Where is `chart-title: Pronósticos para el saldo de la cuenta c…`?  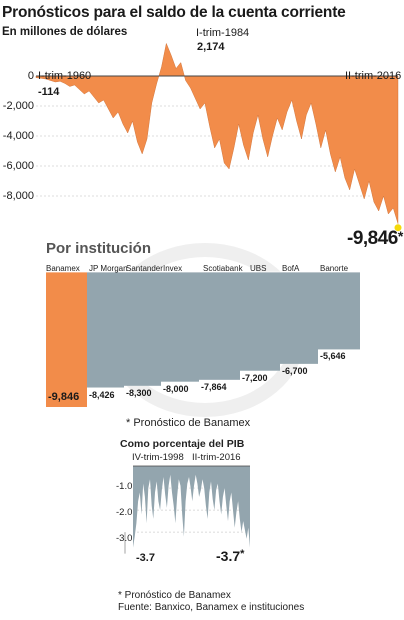
chart-title: Pronósticos para el saldo de la cuenta c… is located at coordinates (174, 12).